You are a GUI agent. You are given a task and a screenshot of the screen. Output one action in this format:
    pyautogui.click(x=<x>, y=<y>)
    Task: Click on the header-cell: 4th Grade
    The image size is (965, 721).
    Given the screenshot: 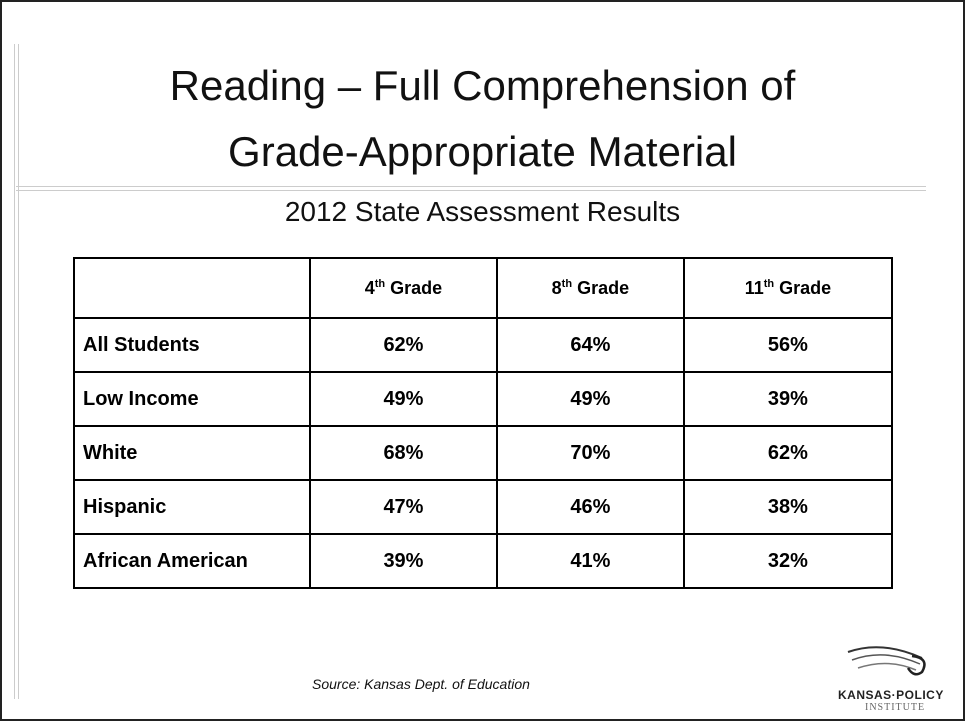 What is the action you would take?
    pyautogui.click(x=403, y=288)
    